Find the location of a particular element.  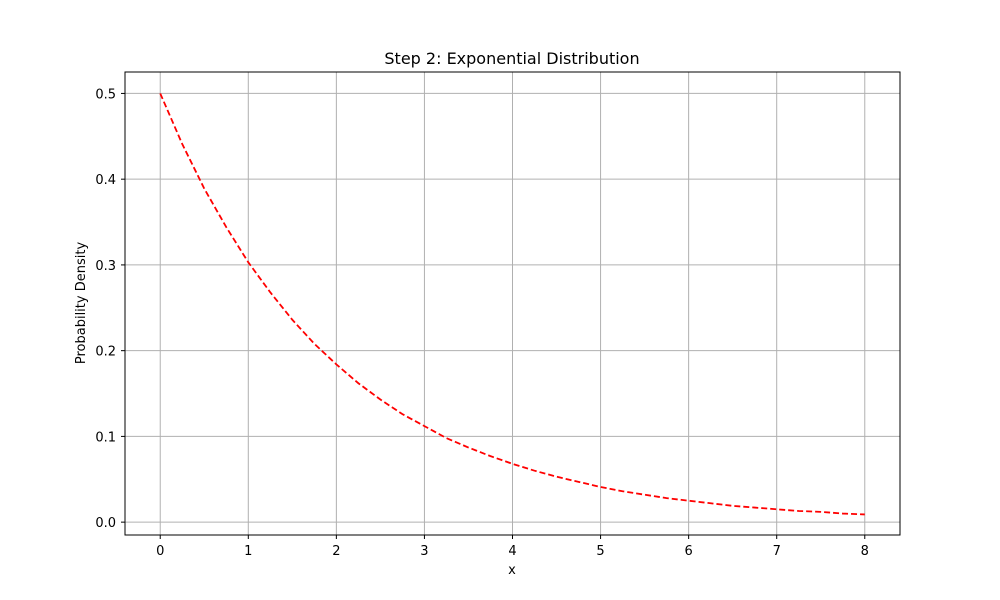

x-tick-label: 2 is located at coordinates (336, 551).